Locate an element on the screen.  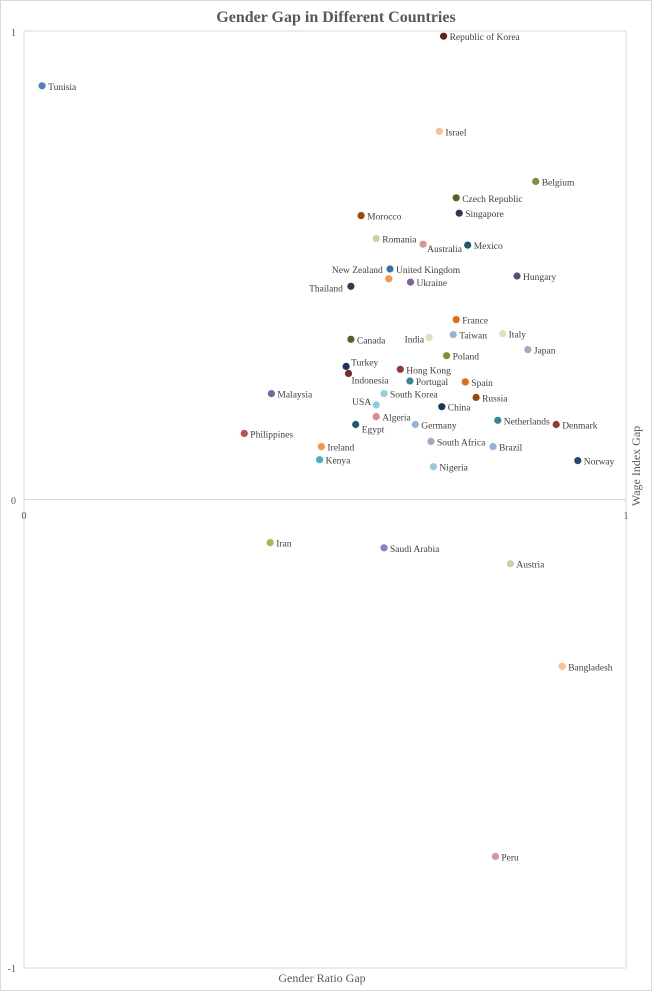
data-label-france: France is located at coordinates (475, 322).